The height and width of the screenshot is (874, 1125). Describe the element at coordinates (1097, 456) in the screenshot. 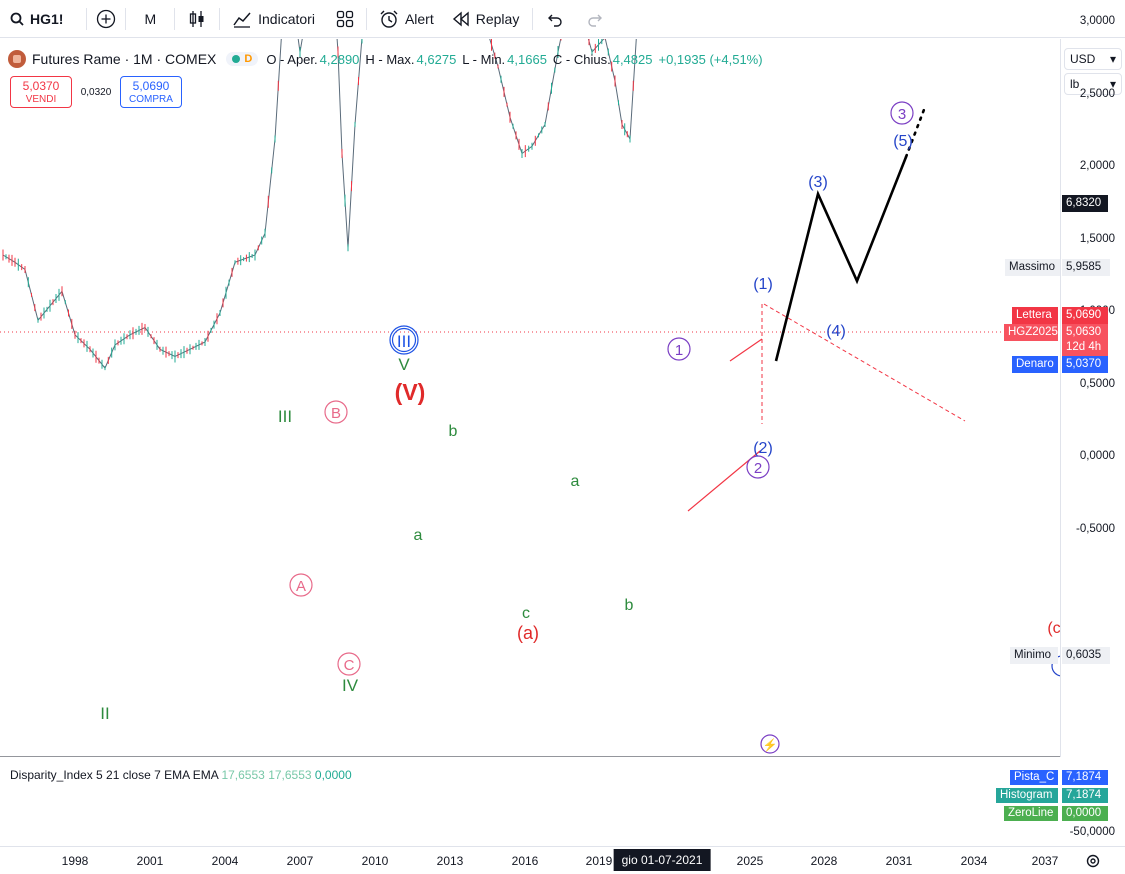

I see `price-tick: 0,0000` at that location.